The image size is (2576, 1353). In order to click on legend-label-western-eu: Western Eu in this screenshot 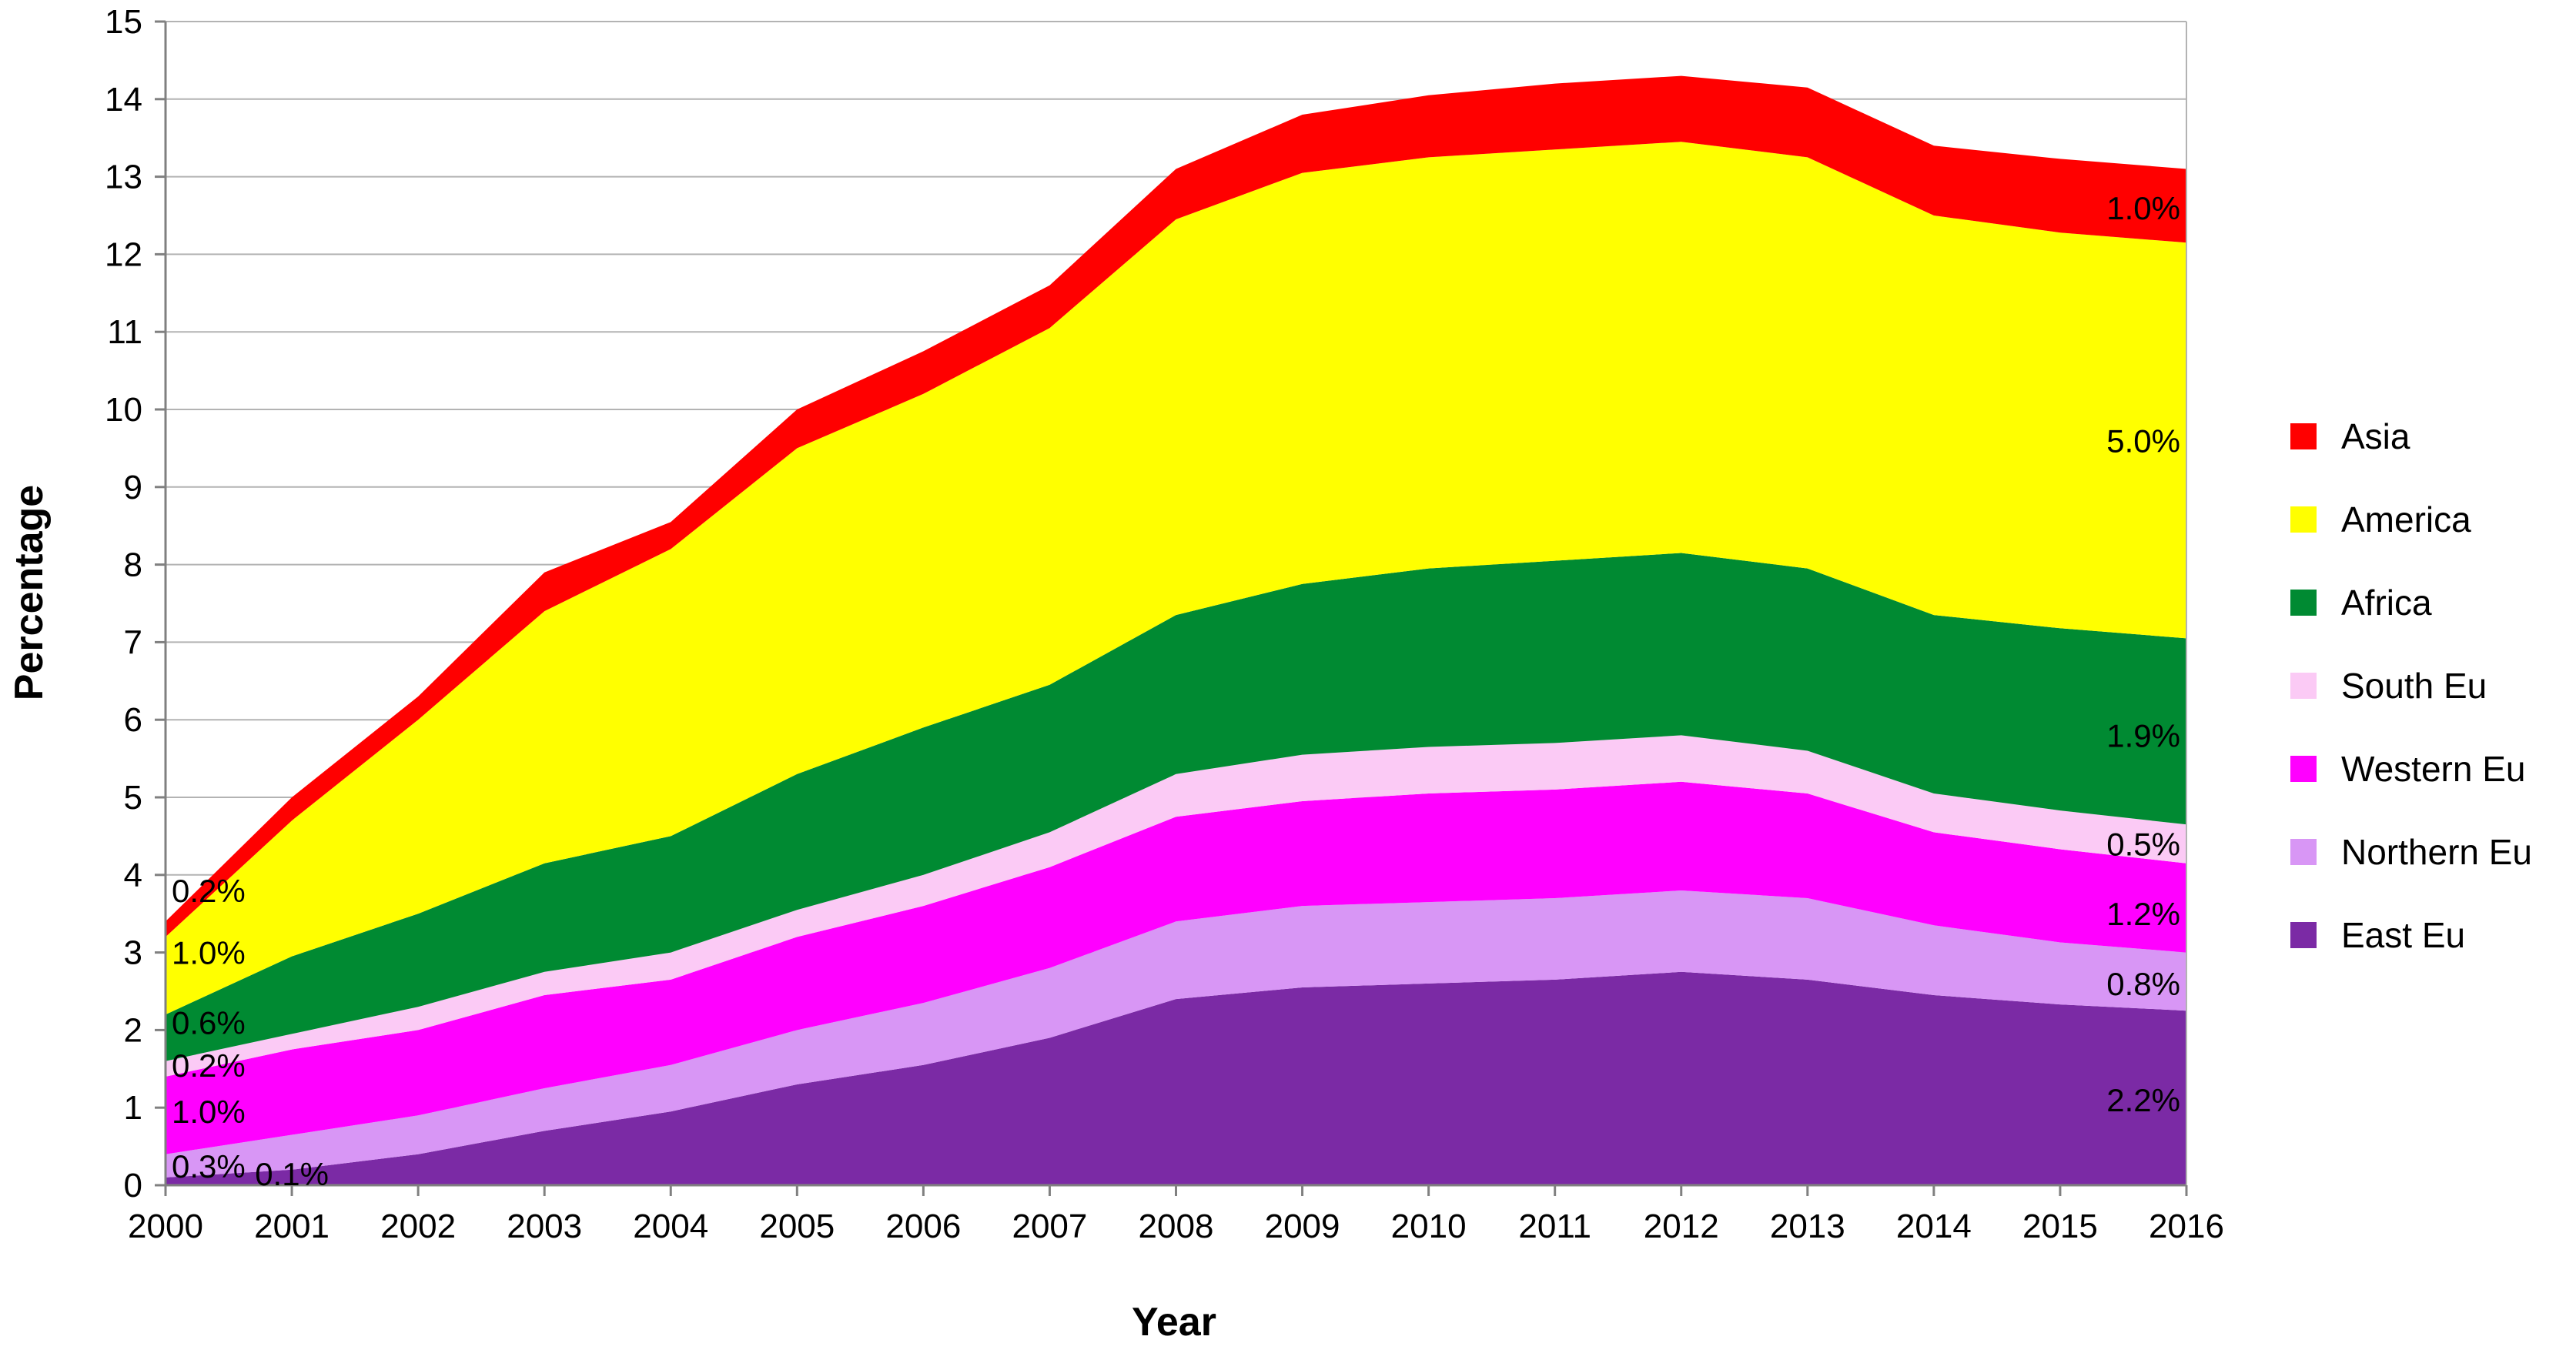, I will do `click(2433, 769)`.